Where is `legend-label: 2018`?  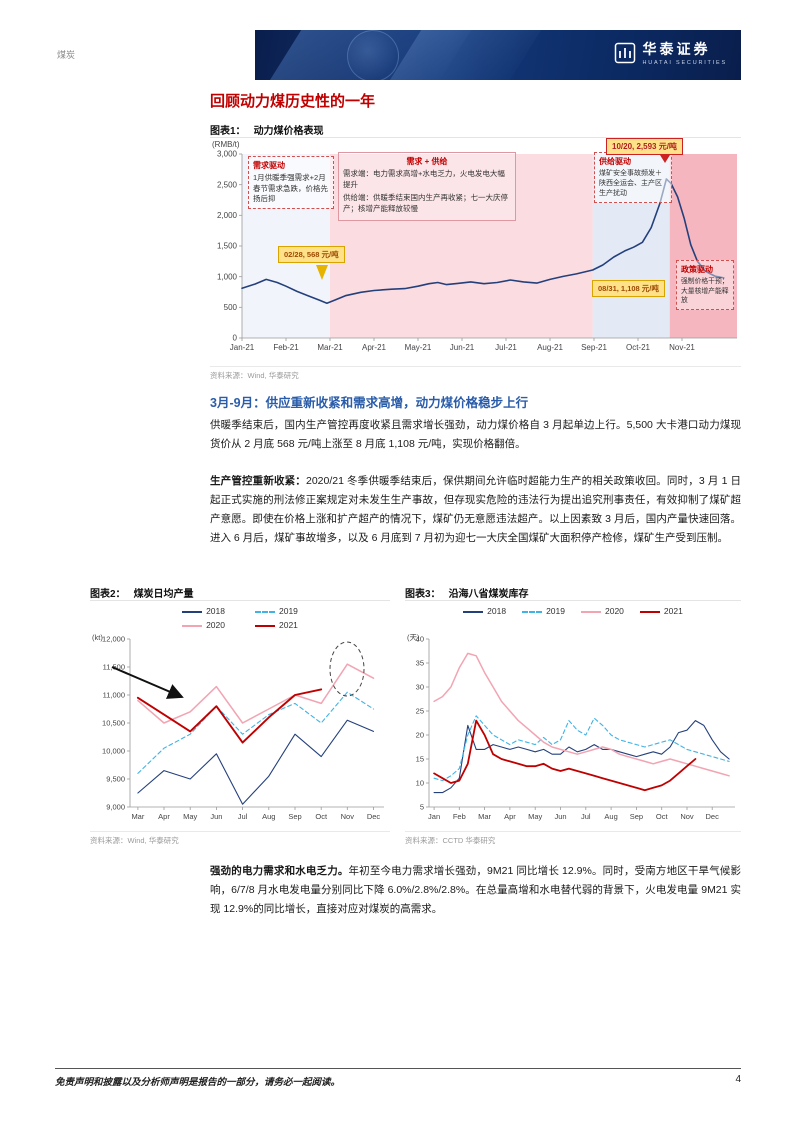 legend-label: 2018 is located at coordinates (497, 611).